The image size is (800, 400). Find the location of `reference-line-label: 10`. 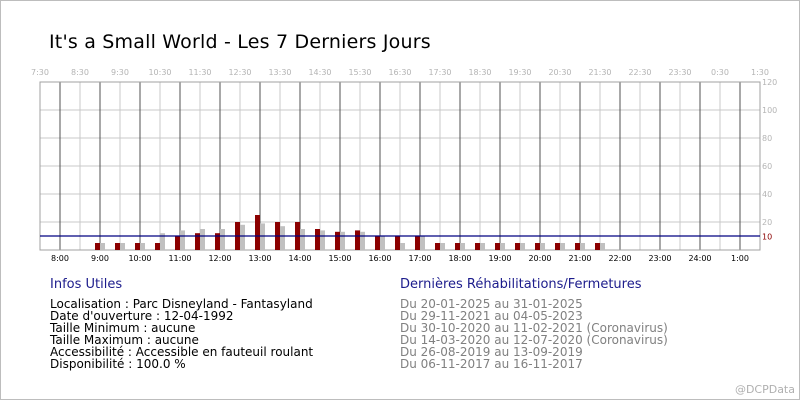

reference-line-label: 10 is located at coordinates (767, 237).